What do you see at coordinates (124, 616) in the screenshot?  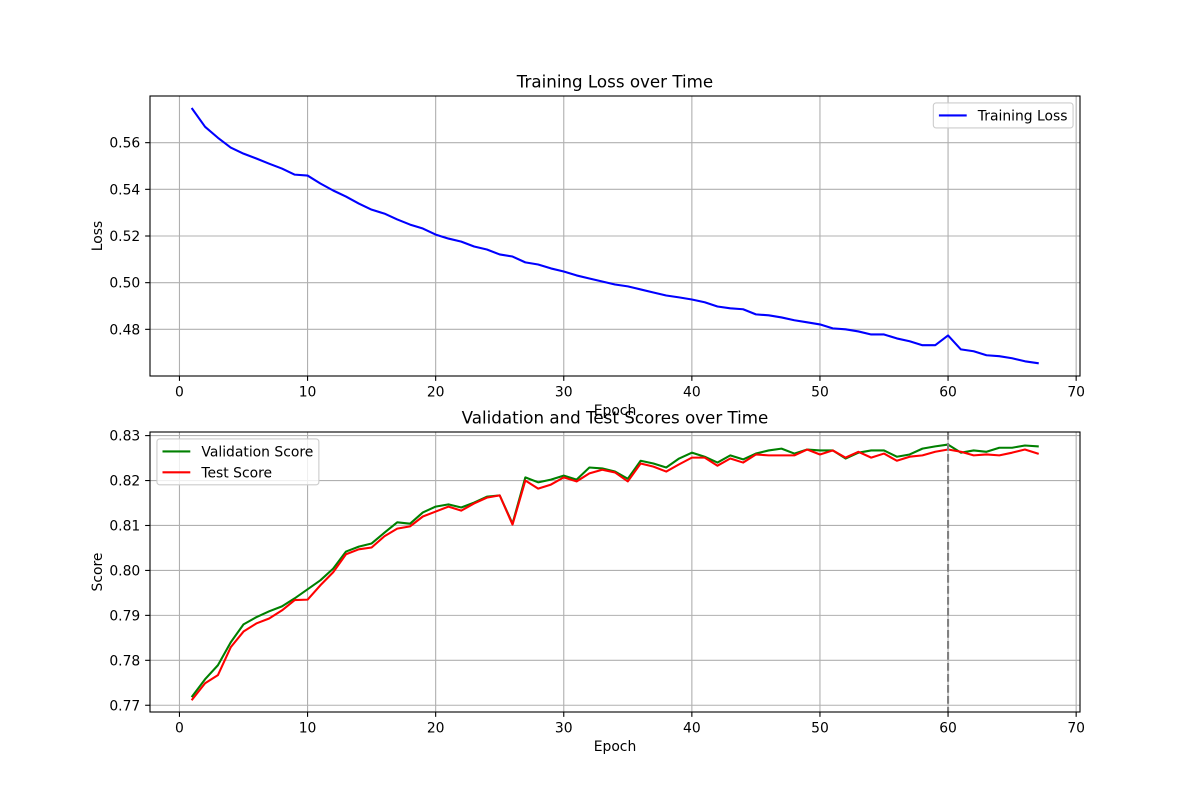 I see `y-tick-label: 0.79` at bounding box center [124, 616].